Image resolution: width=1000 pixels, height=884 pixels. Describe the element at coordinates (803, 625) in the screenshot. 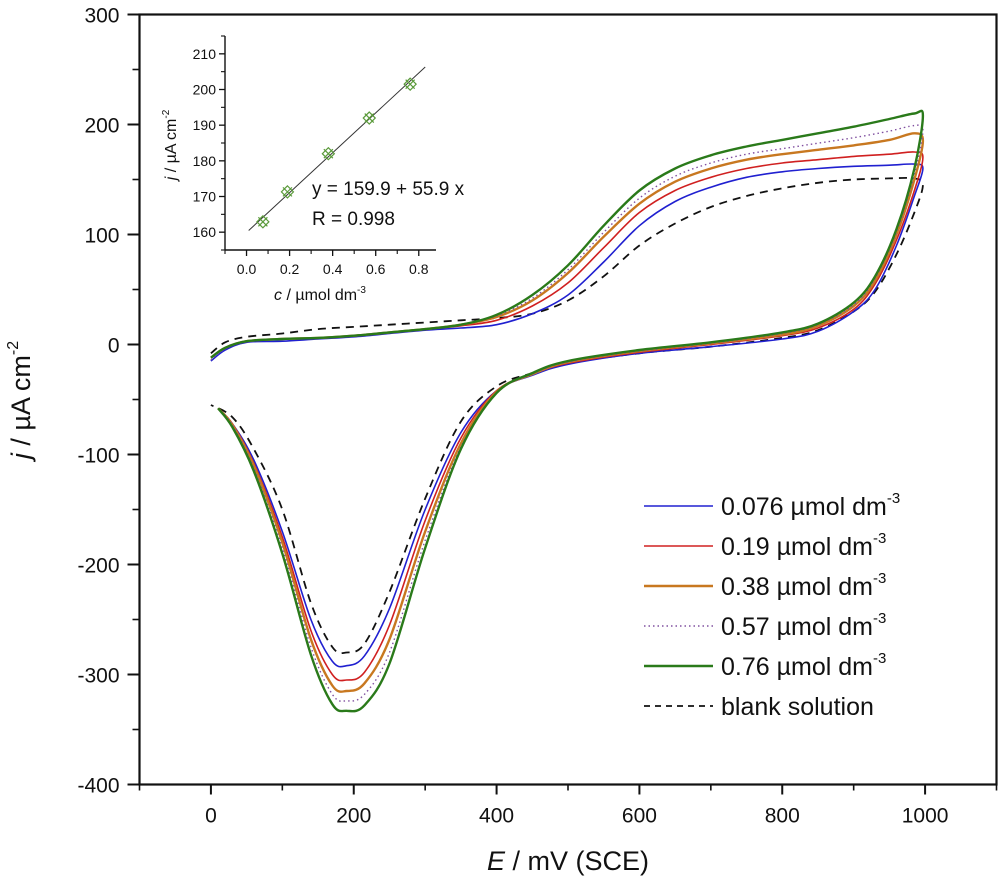

I see `legend-label: 0.57 µmol dm-3` at that location.